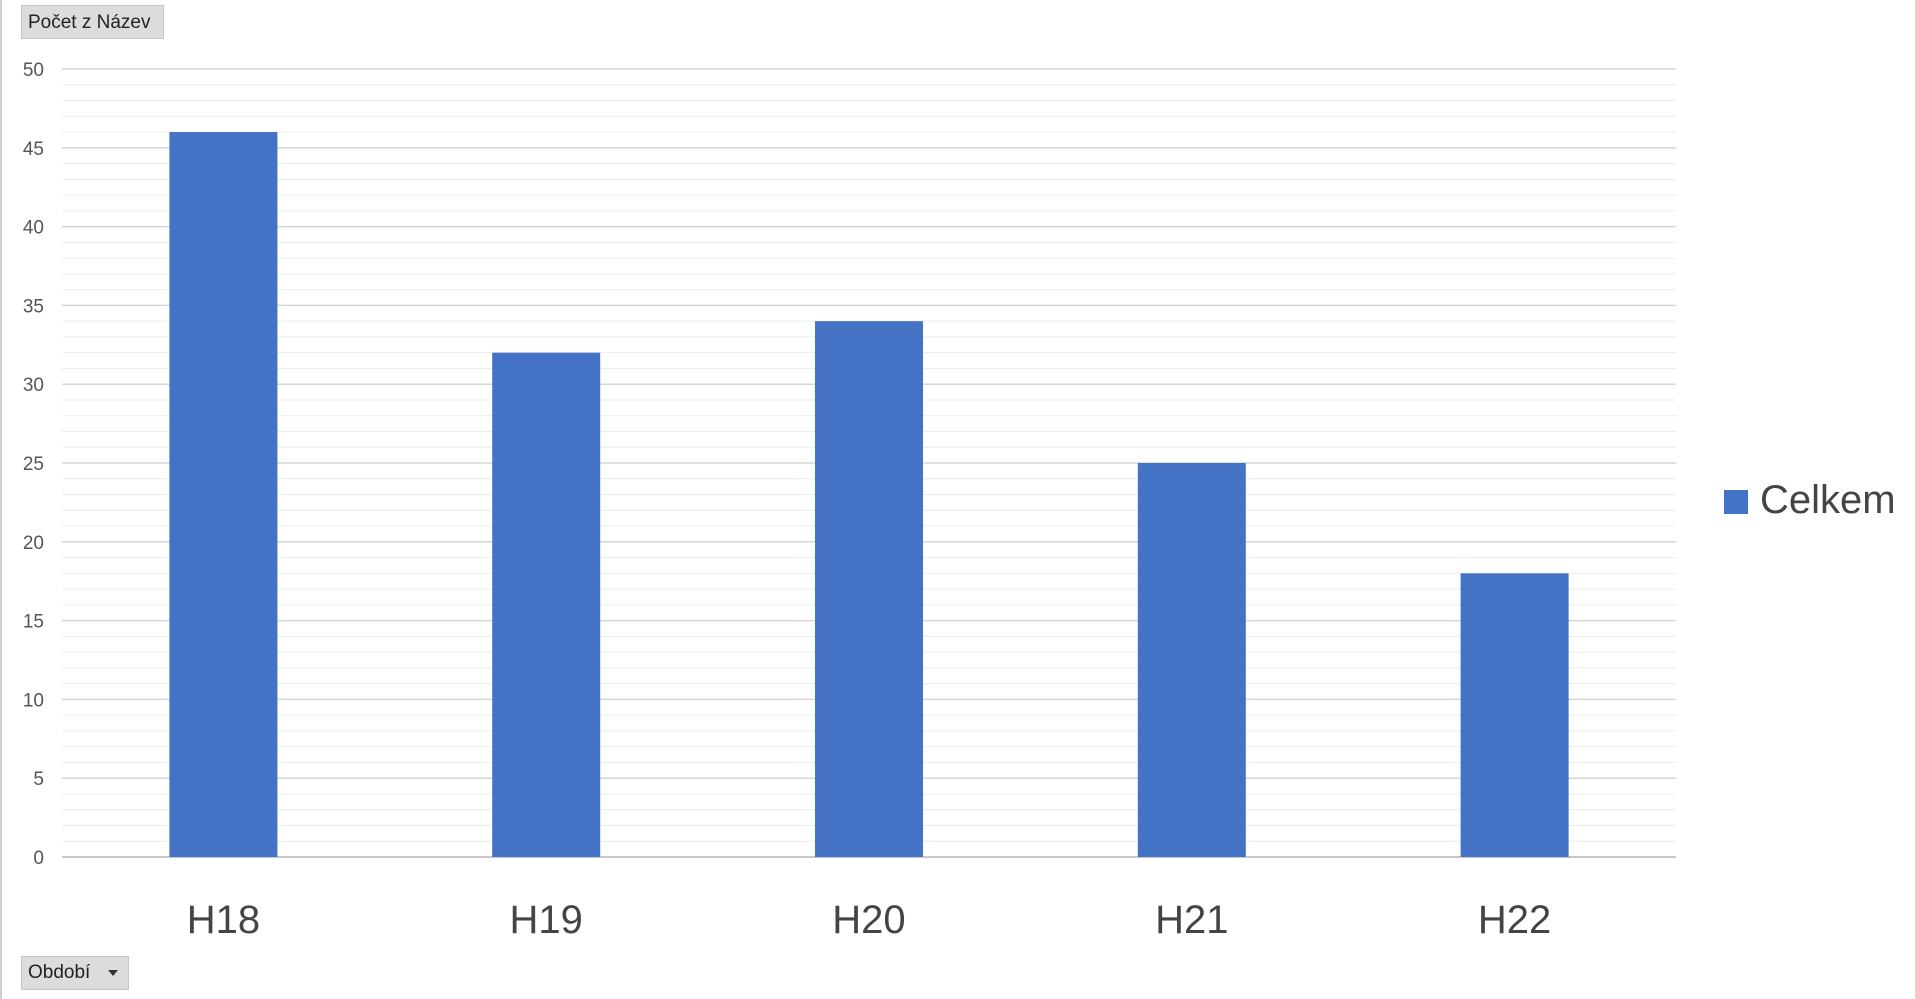 This screenshot has width=1915, height=999. Describe the element at coordinates (1736, 502) in the screenshot. I see `legend-swatch` at that location.